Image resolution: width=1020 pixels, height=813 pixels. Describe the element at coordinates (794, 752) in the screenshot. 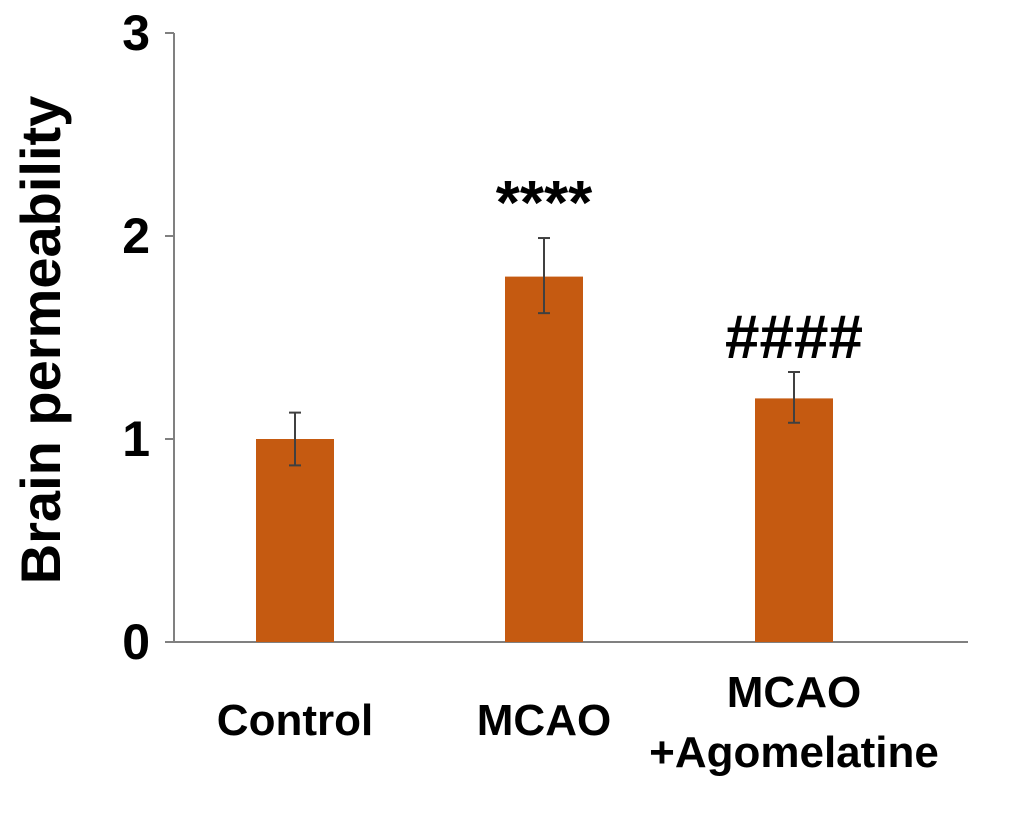

I see `category-label: +Agomelatine` at that location.